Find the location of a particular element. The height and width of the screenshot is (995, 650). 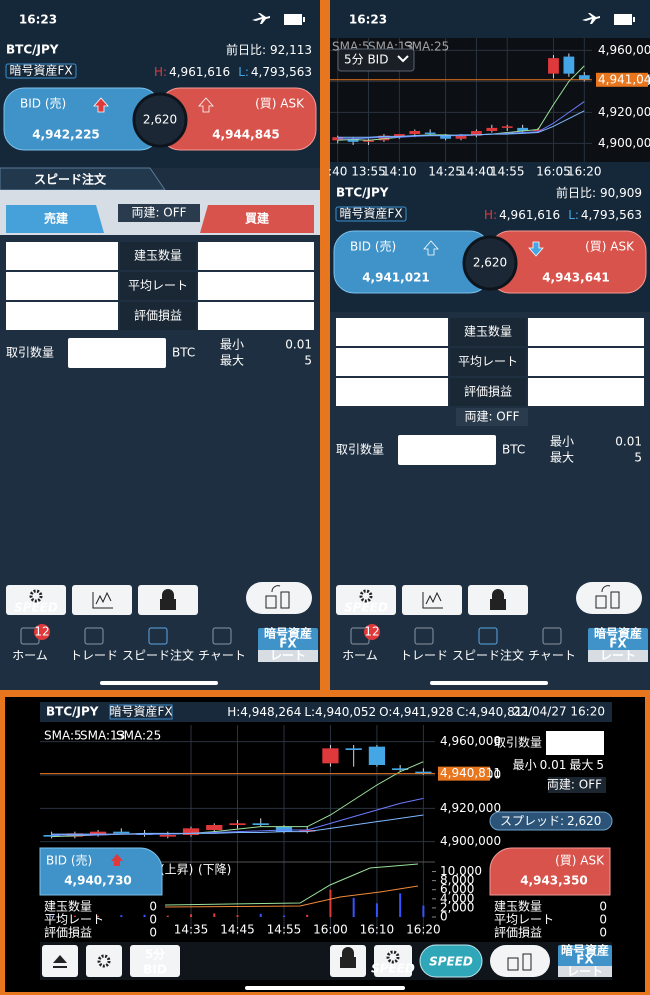

sma-label: SMA:13 is located at coordinates (102, 736).